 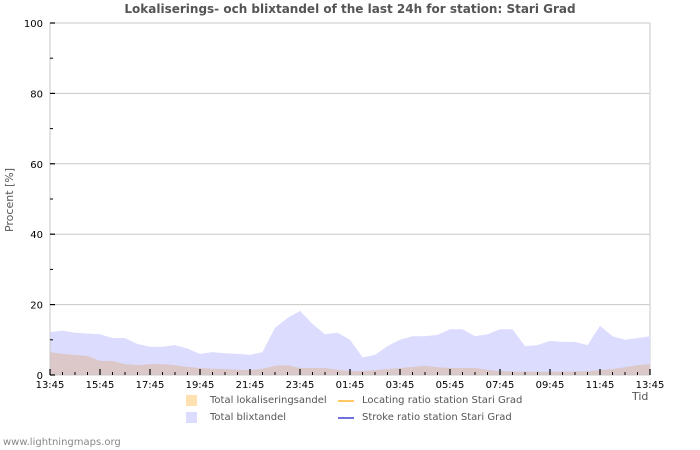 I want to click on y-tick-label: 40, so click(x=36, y=235).